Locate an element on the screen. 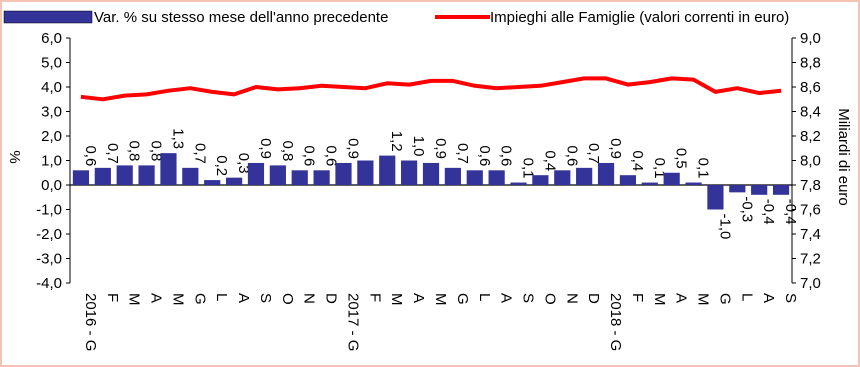  left-axis-tick-label: -2,0 is located at coordinates (49, 234).